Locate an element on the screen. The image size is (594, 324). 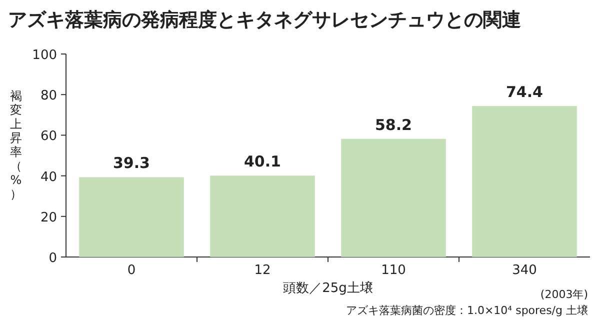
y-tick-label: 100 is located at coordinates (44, 55).